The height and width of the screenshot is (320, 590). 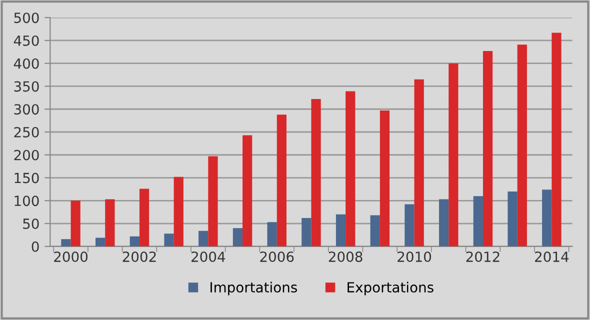 I want to click on y-tick-label: 500, so click(x=26, y=18).